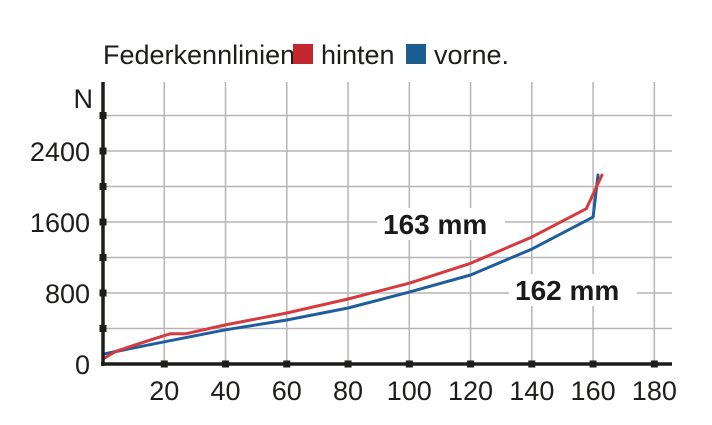 This screenshot has width=712, height=425. I want to click on legend-label-hinten: hinten, so click(358, 55).